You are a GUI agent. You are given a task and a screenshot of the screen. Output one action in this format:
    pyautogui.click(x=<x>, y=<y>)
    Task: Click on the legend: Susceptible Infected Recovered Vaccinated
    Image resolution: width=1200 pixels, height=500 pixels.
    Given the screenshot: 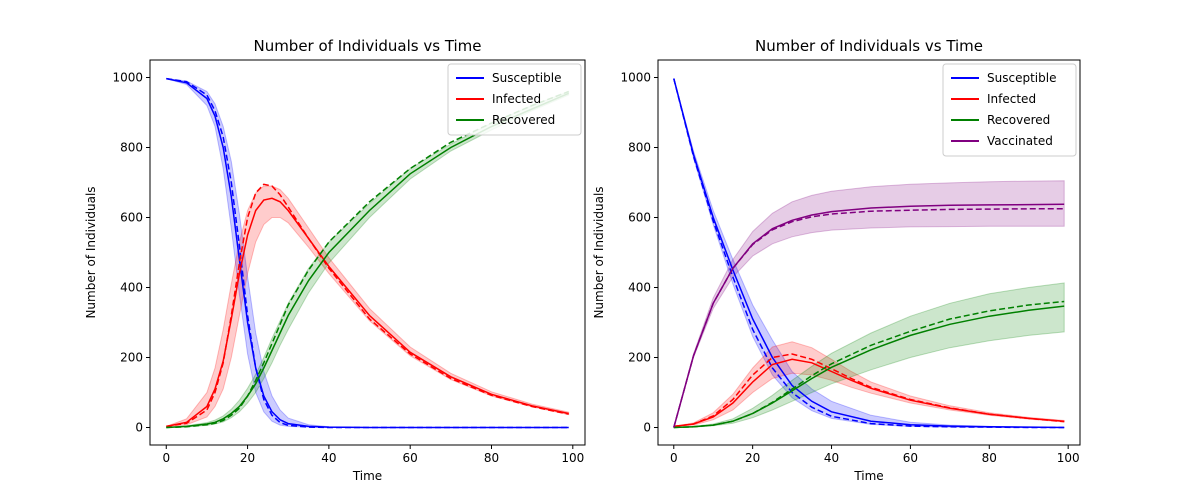 What is the action you would take?
    pyautogui.click(x=1009, y=110)
    